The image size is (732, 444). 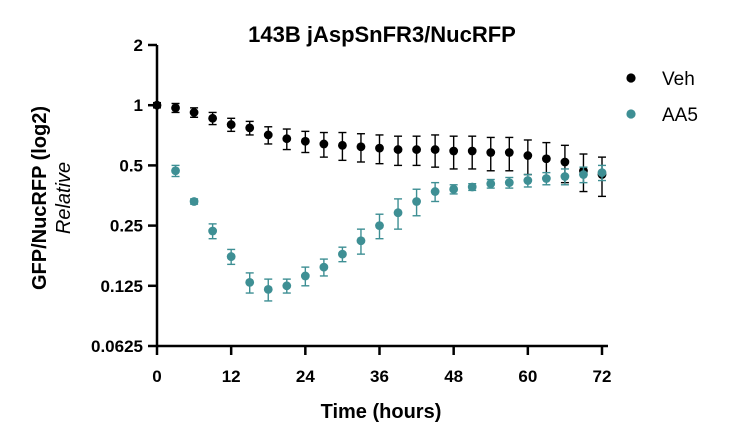 What do you see at coordinates (453, 376) in the screenshot?
I see `x-tick-label: 48` at bounding box center [453, 376].